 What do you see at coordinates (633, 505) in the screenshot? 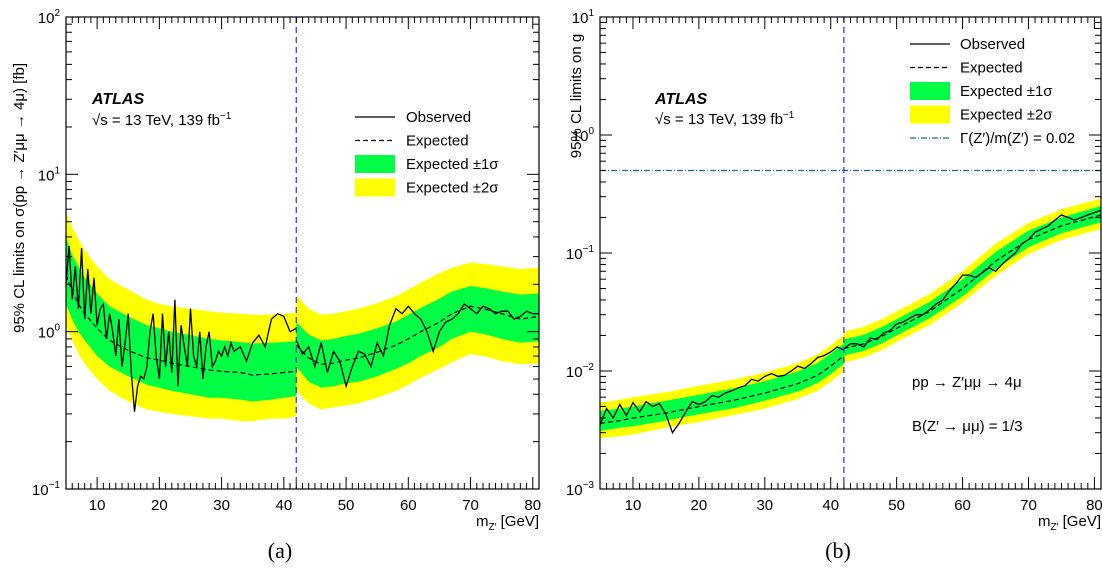
I see `panel-b-xtick-label: 10` at bounding box center [633, 505].